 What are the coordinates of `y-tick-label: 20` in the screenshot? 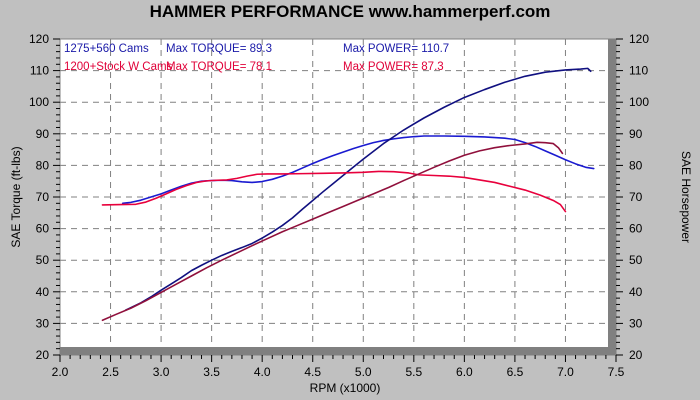 It's located at (43, 355).